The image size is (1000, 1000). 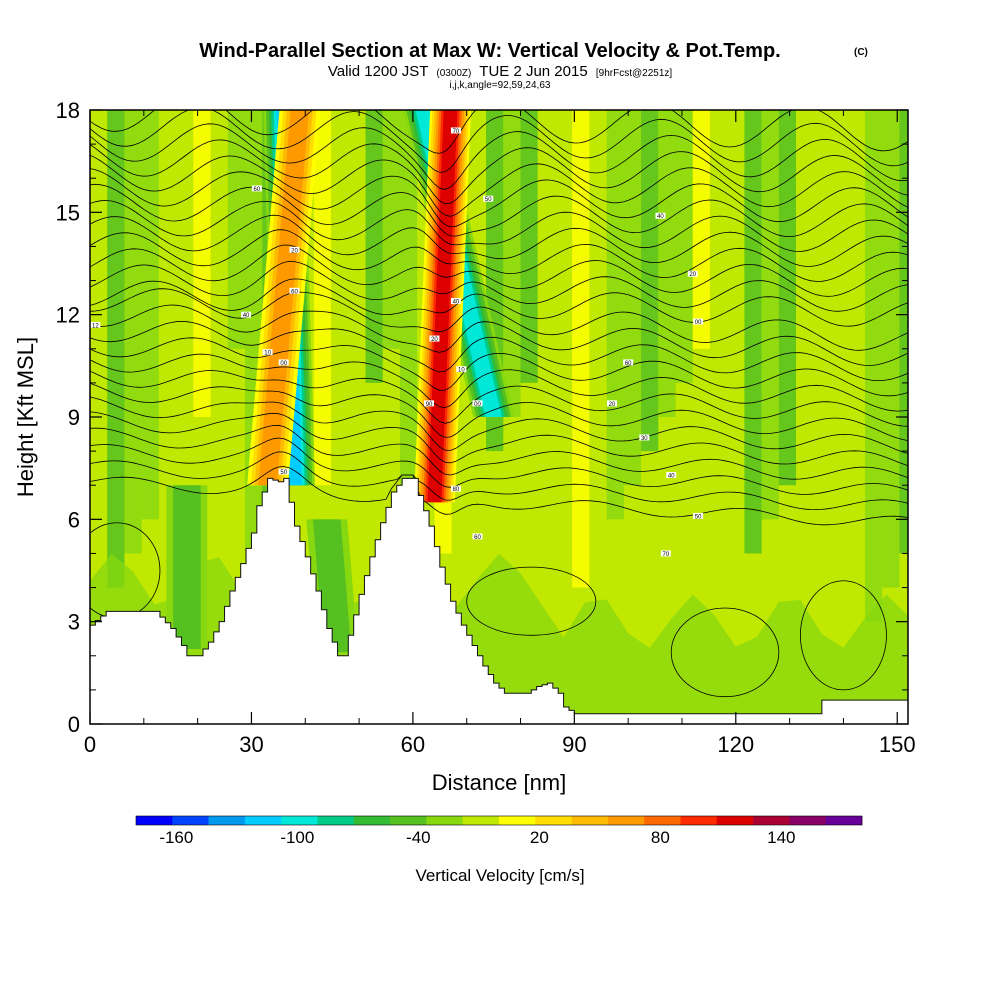 What do you see at coordinates (297, 837) in the screenshot?
I see `colorbar-tick-label: -100` at bounding box center [297, 837].